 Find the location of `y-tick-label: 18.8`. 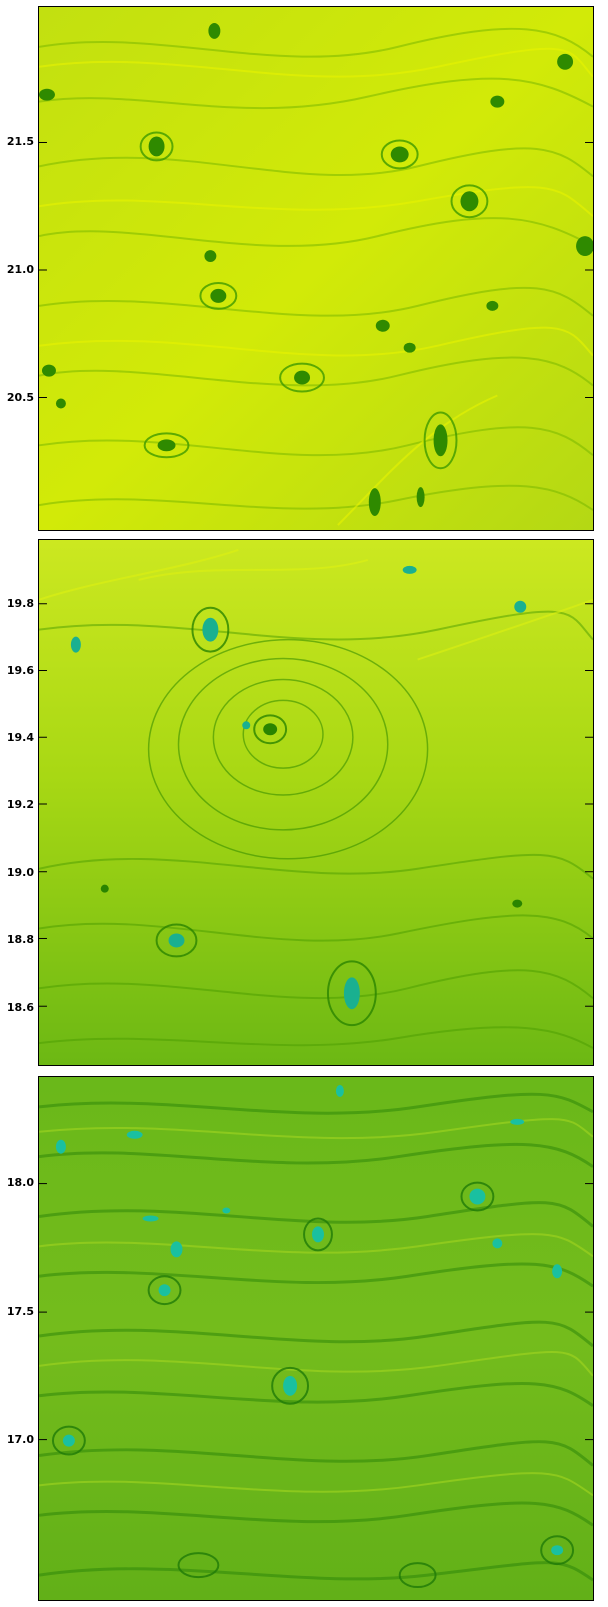

y-tick-label: 18.8 is located at coordinates (20, 939).